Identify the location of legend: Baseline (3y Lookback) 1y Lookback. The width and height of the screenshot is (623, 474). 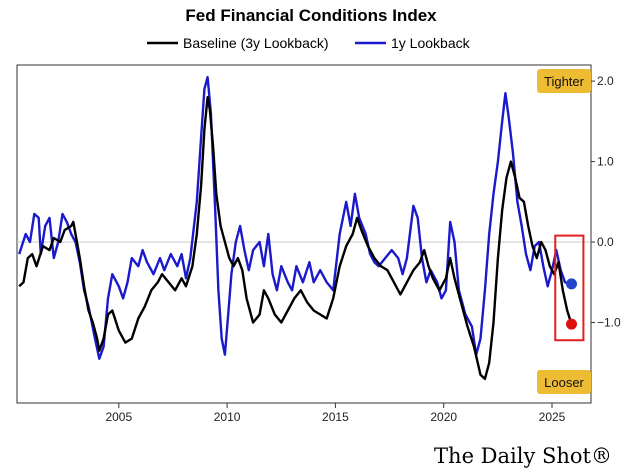
(309, 43).